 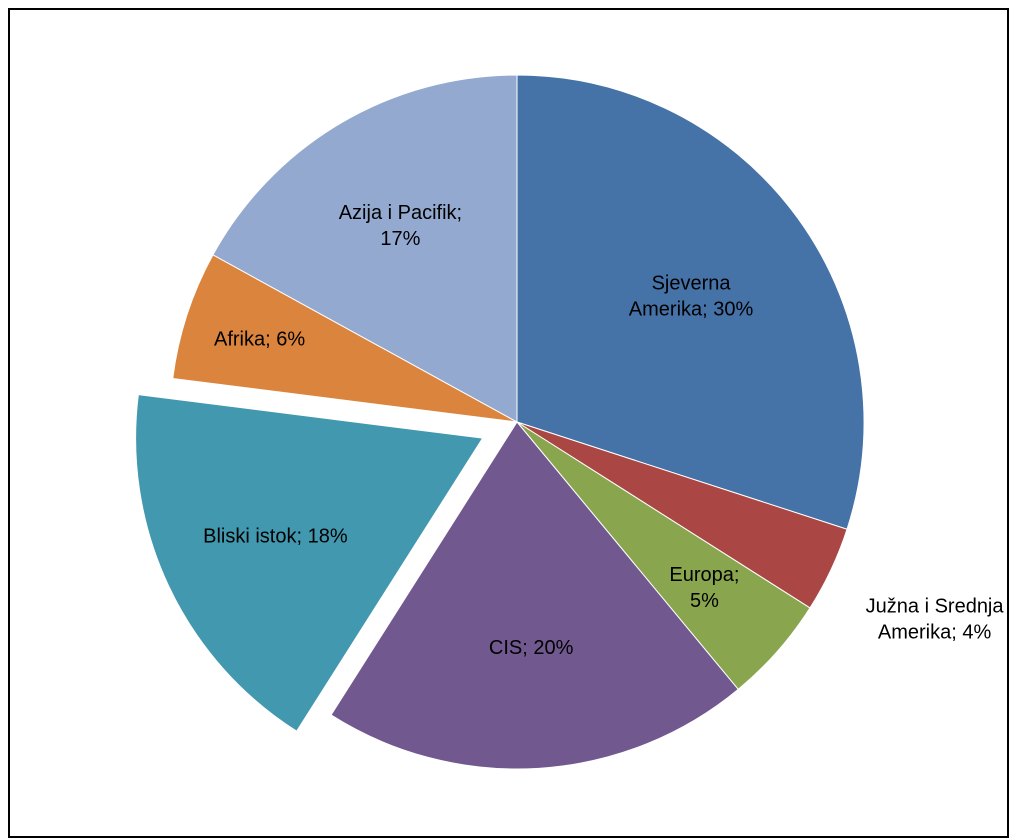 I want to click on pie-slice-afrika, so click(x=345, y=338).